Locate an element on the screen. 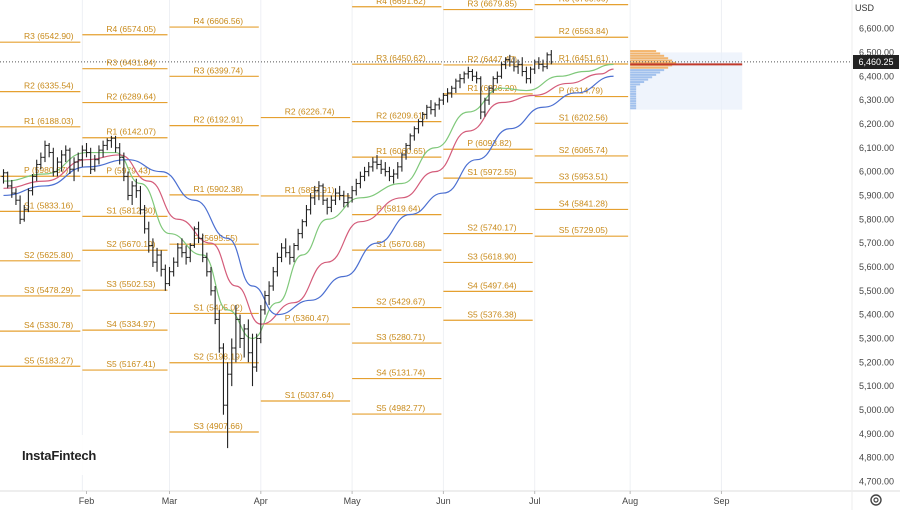 Image resolution: width=900 pixels, height=510 pixels. pivot-level-label: P (6093.82) is located at coordinates (489, 143).